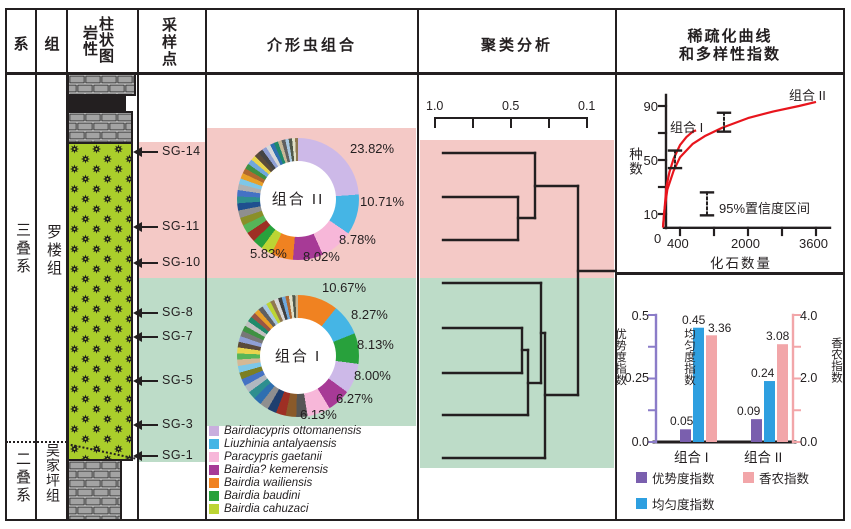 This screenshot has width=851, height=529. I want to click on bar-legend-item: 优势度指数, so click(675, 477).